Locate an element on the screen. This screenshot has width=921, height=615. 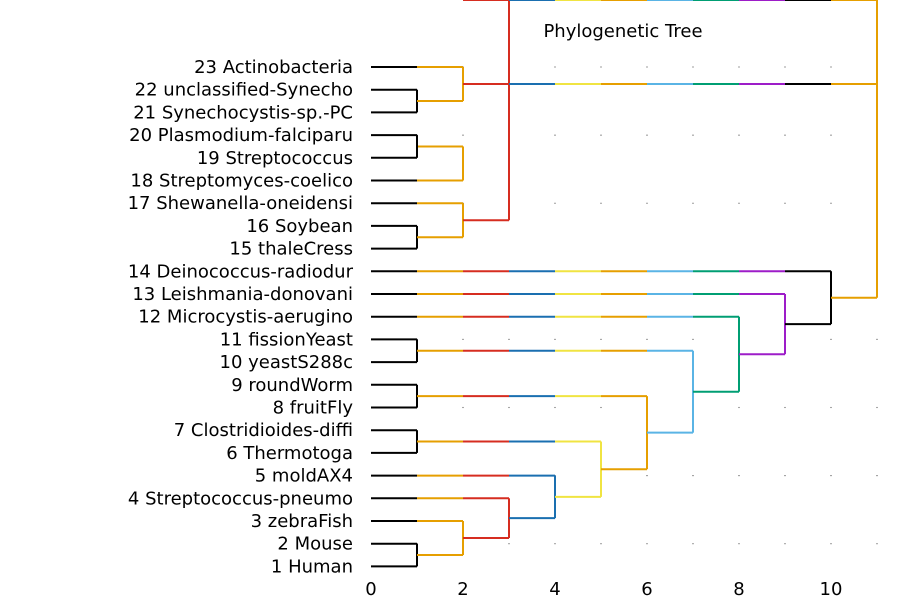
leaf-label: 9 roundWorm is located at coordinates (292, 385).